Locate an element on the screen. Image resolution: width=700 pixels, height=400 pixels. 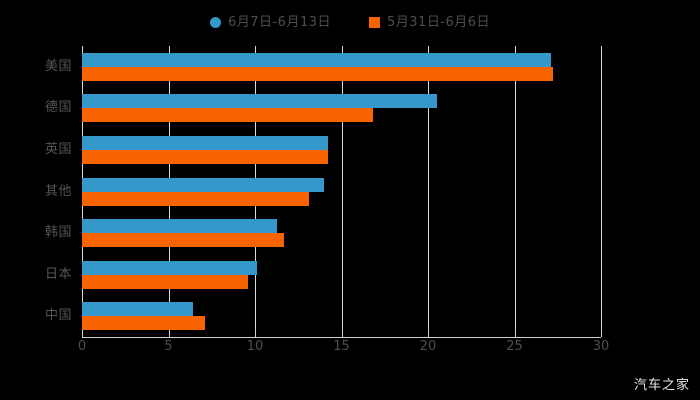
x-tick-label: 15 is located at coordinates (341, 346).